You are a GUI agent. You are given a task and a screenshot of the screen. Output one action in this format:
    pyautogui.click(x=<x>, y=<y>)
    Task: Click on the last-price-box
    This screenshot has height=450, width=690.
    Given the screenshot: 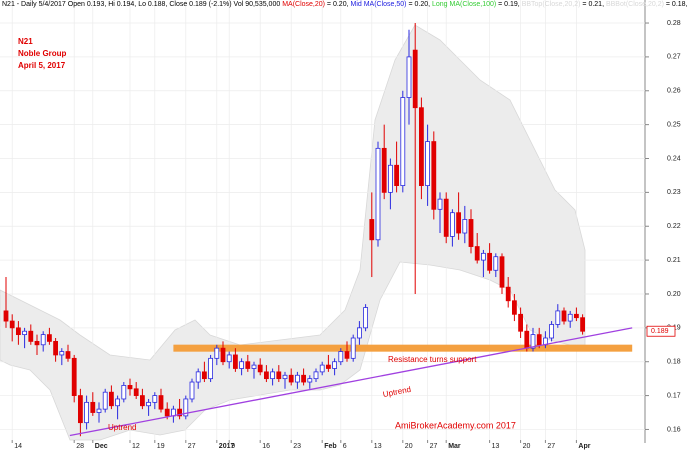 What is the action you would take?
    pyautogui.click(x=661, y=331)
    